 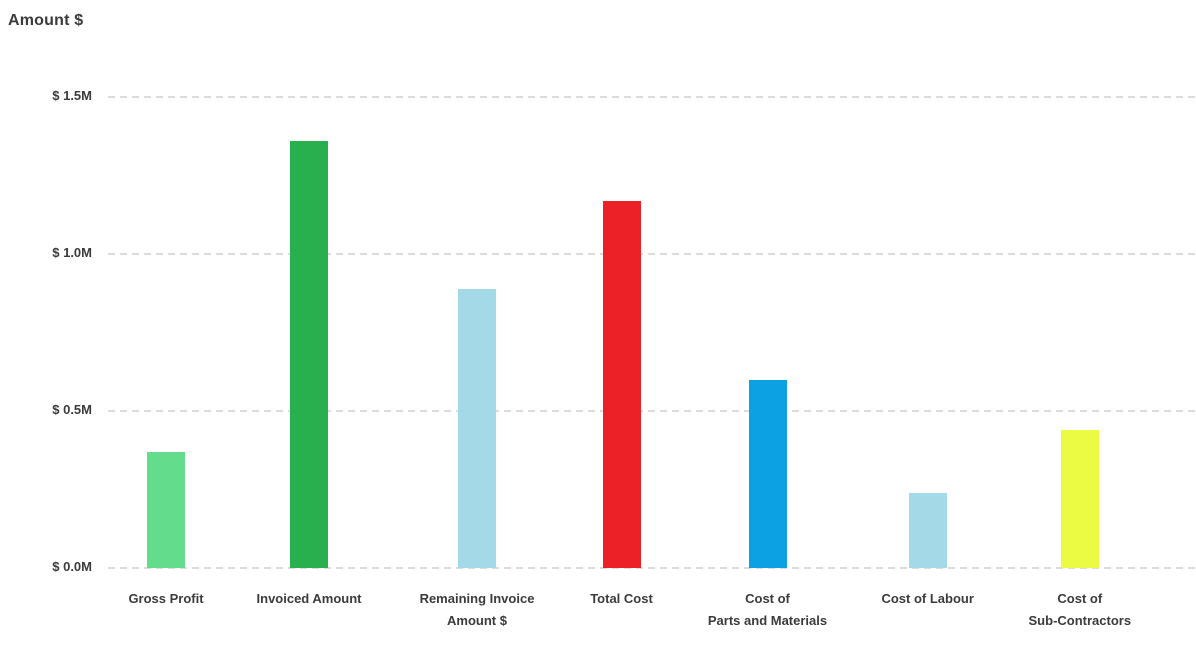 What do you see at coordinates (927, 530) in the screenshot?
I see `bar-cost-of-labour` at bounding box center [927, 530].